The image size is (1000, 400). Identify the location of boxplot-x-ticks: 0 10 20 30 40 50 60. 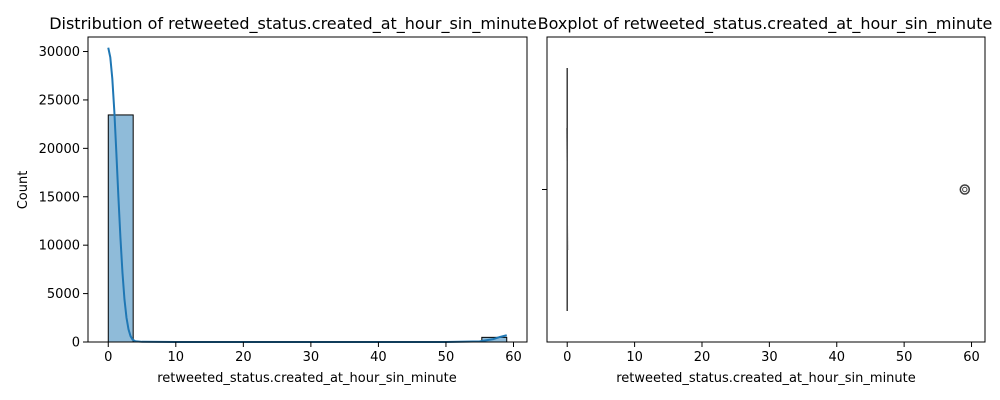
(771, 353).